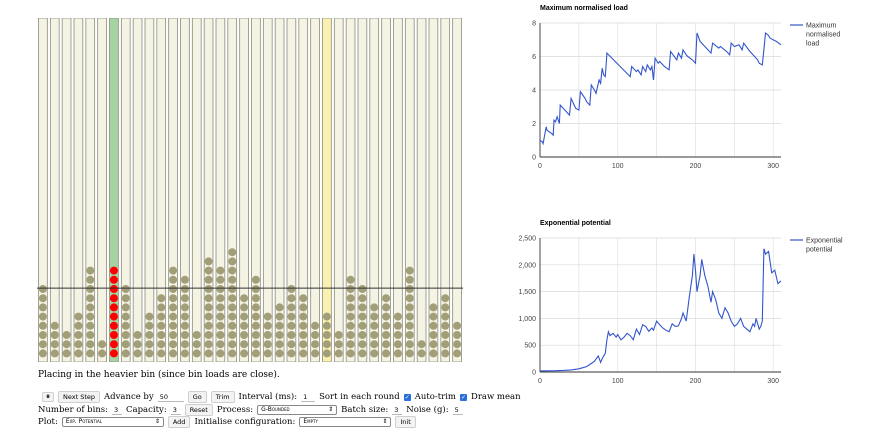  What do you see at coordinates (405, 422) in the screenshot?
I see `init-button: Init` at bounding box center [405, 422].